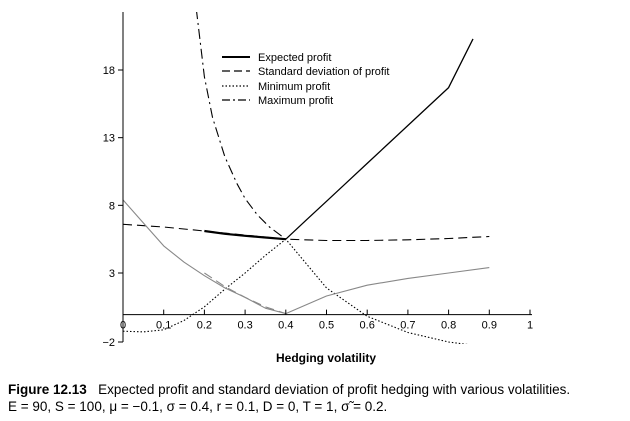 This screenshot has height=421, width=630. I want to click on x-tick-label: 0.1, so click(163, 326).